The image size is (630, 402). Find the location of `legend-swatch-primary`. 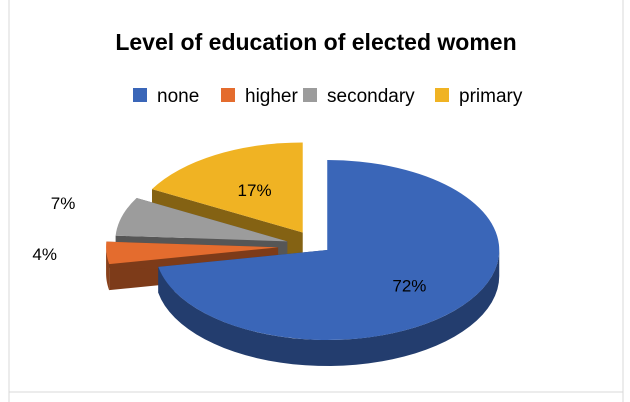

legend-swatch-primary is located at coordinates (442, 95).